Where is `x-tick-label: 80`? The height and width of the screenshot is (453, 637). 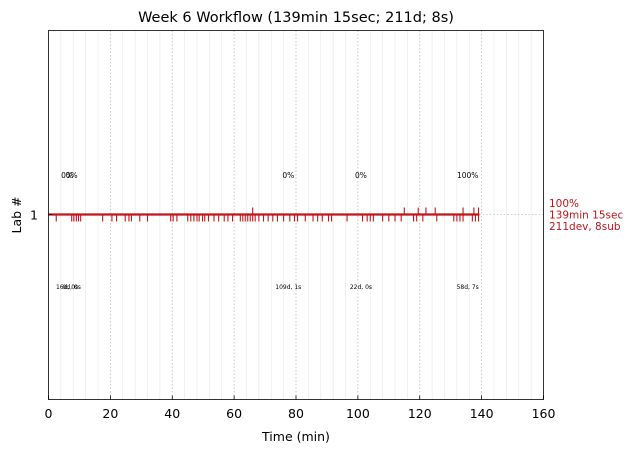 x-tick-label: 80 is located at coordinates (296, 413).